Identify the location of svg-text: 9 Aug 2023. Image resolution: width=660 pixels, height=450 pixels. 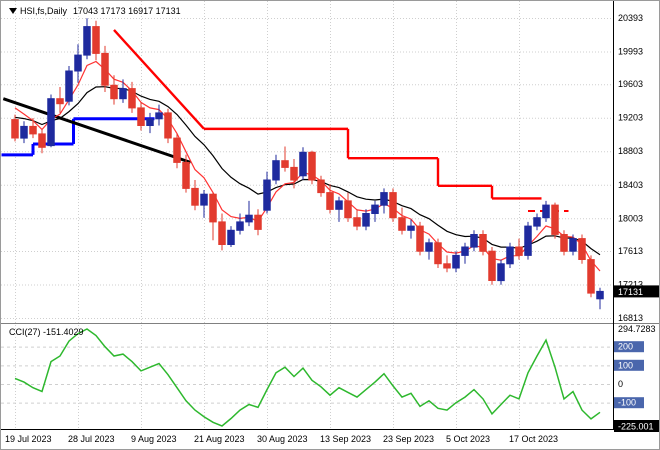
(154, 439).